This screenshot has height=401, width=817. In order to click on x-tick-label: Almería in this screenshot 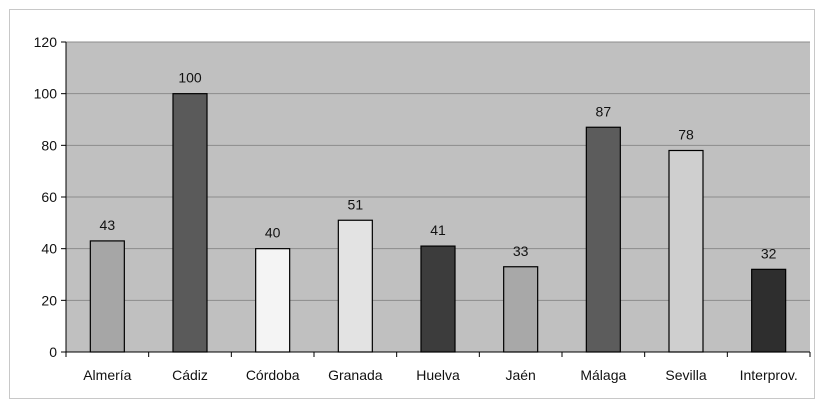, I will do `click(107, 375)`.